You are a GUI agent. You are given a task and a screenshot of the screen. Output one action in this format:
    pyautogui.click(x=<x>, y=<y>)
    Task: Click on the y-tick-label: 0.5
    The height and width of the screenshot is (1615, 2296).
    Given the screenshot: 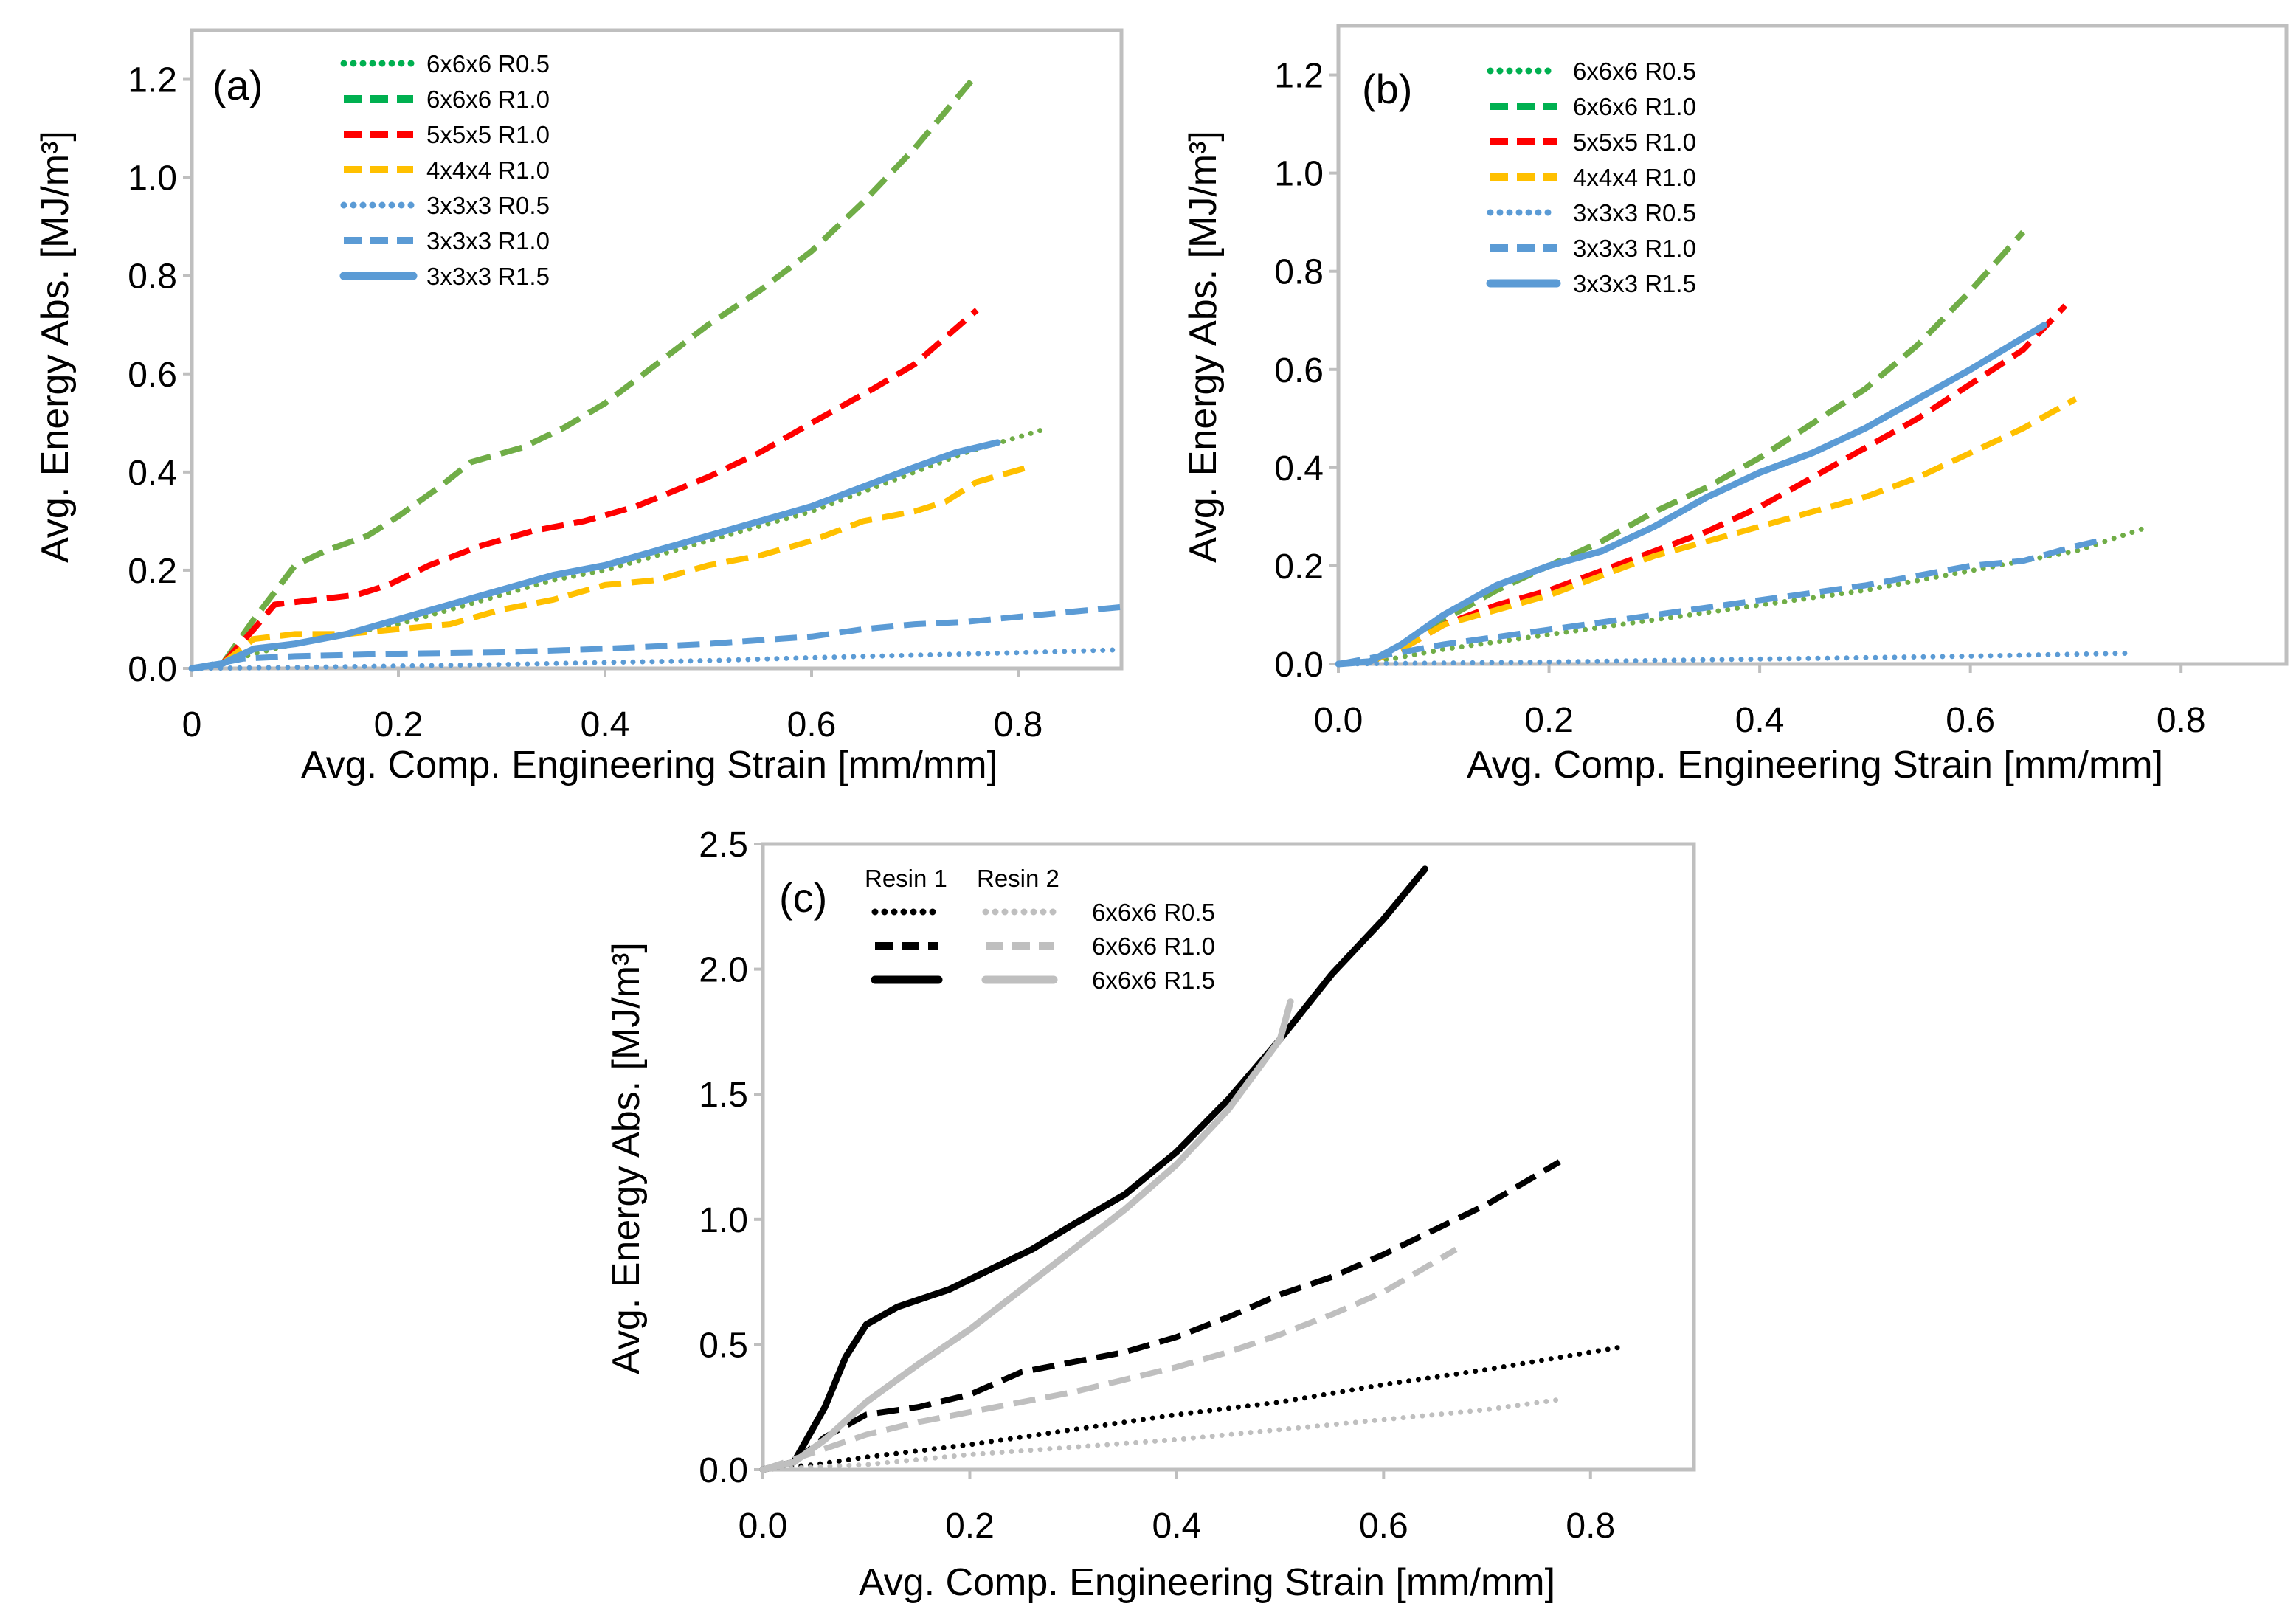 What is the action you would take?
    pyautogui.click(x=723, y=1345)
    